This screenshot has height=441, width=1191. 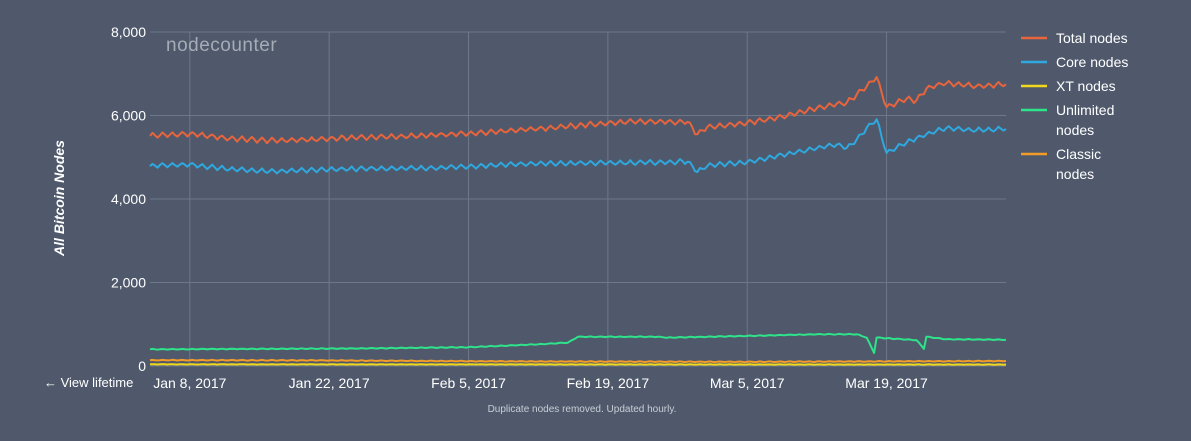 I want to click on legend-label: Classic nodes, so click(x=1078, y=164).